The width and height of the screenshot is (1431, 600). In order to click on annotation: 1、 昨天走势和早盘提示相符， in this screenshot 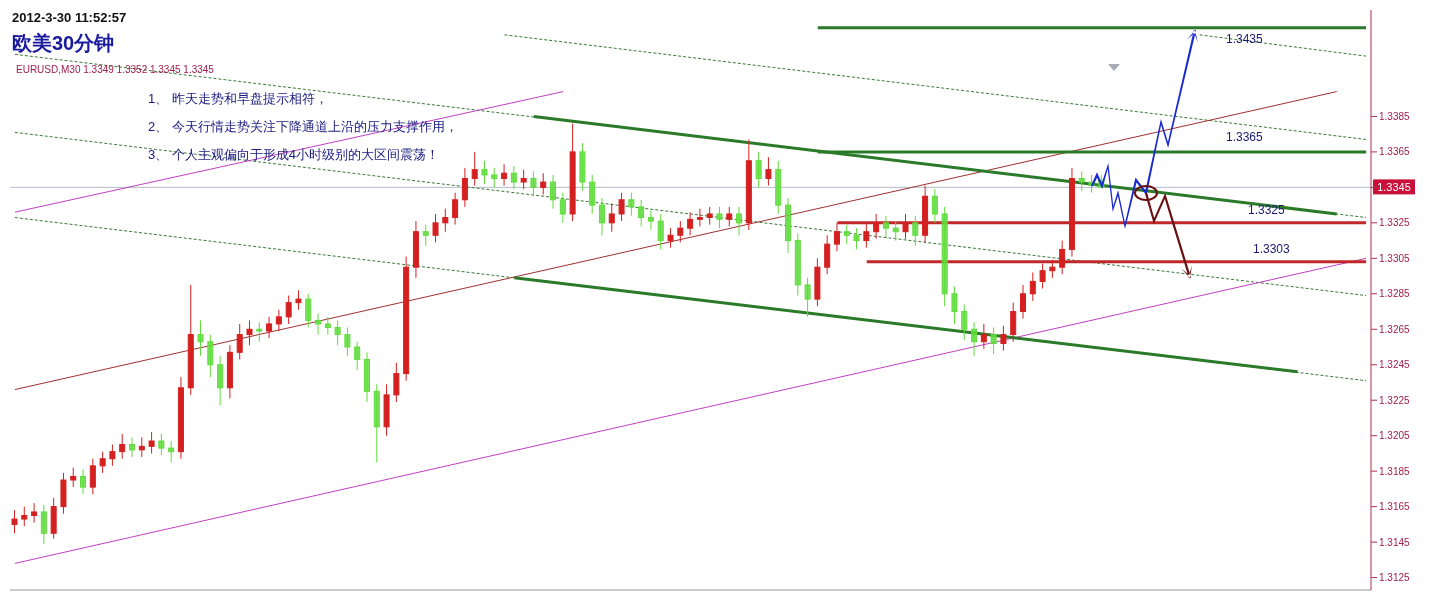, I will do `click(238, 99)`.